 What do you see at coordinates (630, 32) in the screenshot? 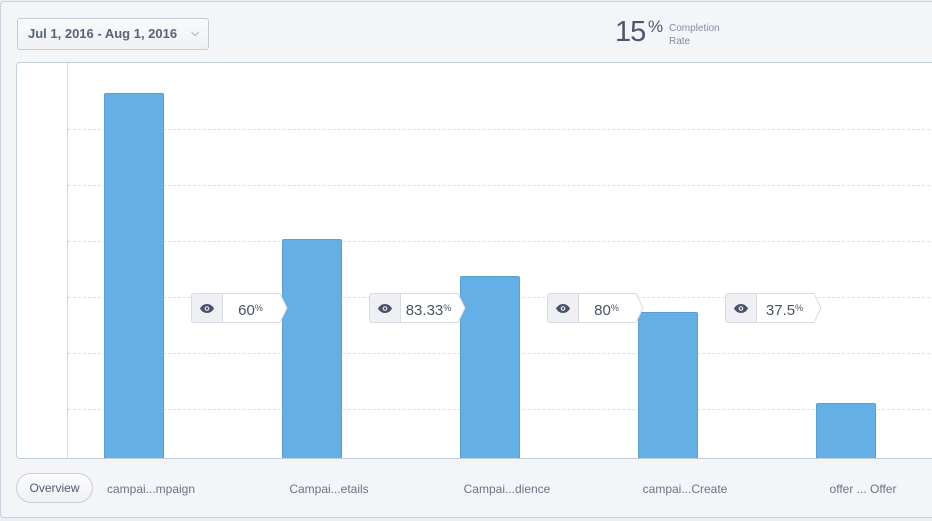
I see `completion-rate-value: 15` at bounding box center [630, 32].